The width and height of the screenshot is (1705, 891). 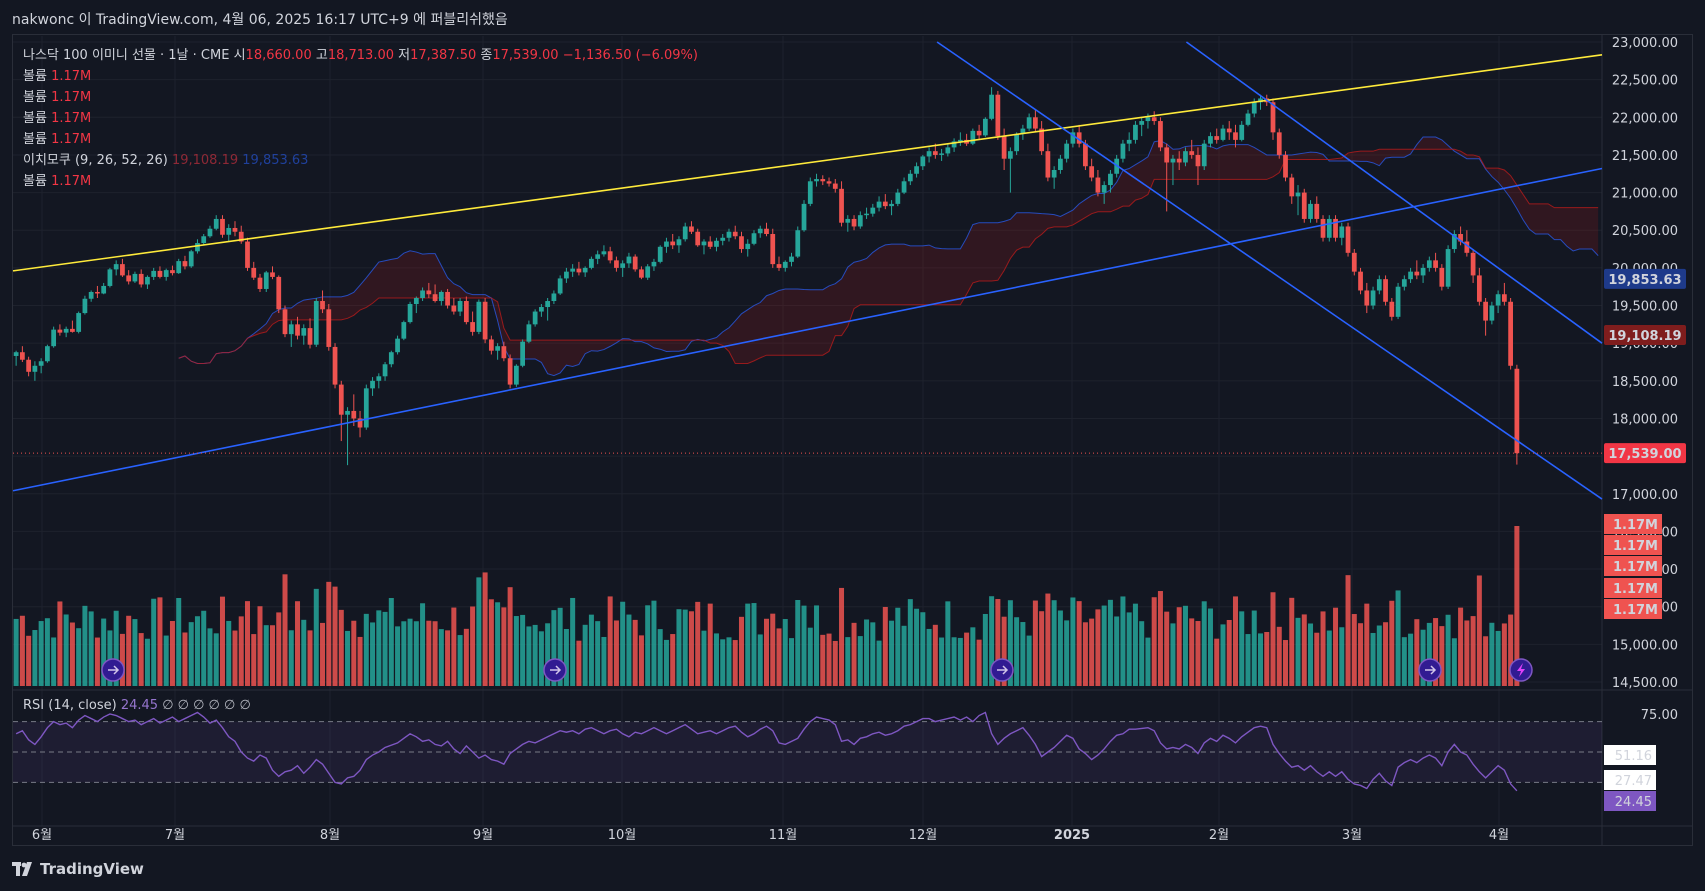 I want to click on rsi-tag-label: 24.45, so click(x=1633, y=802).